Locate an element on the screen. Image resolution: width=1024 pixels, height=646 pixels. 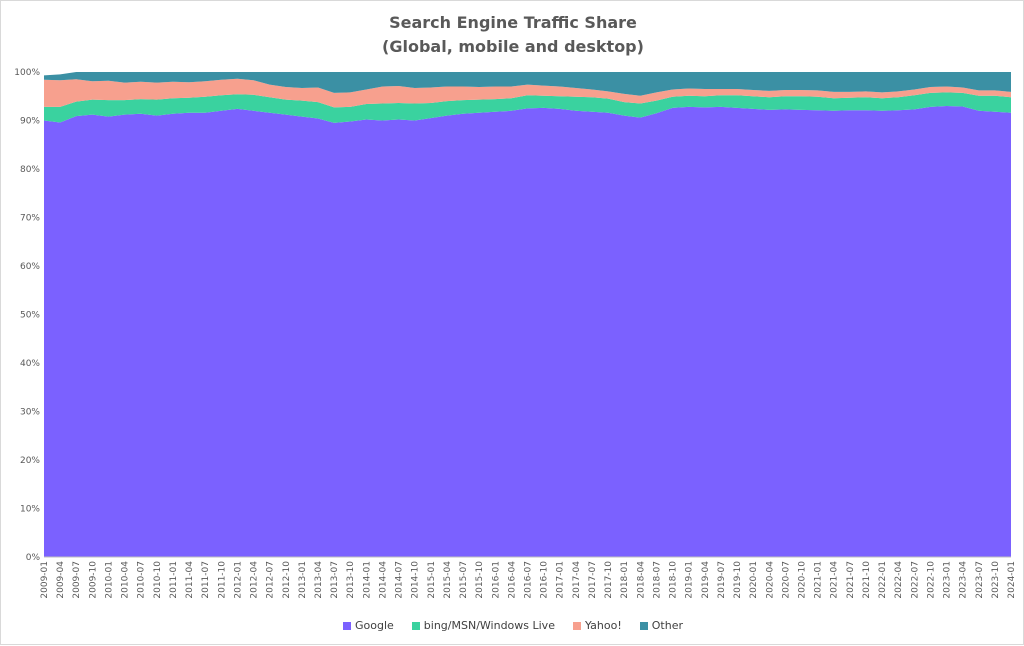
x-tick-label: 2022-04 is located at coordinates (899, 580).